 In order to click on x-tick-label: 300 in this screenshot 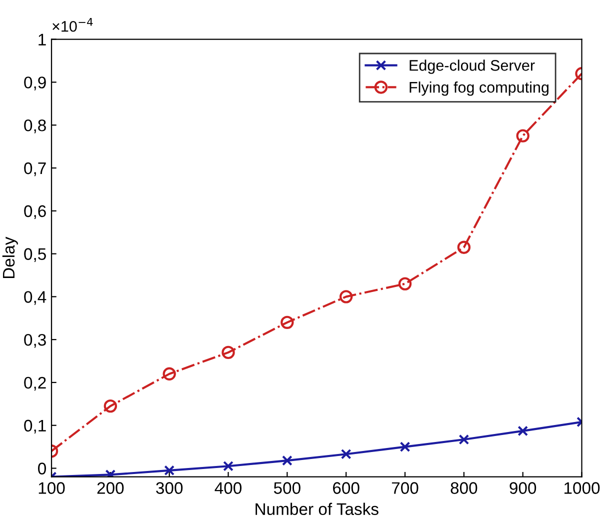, I will do `click(169, 488)`.